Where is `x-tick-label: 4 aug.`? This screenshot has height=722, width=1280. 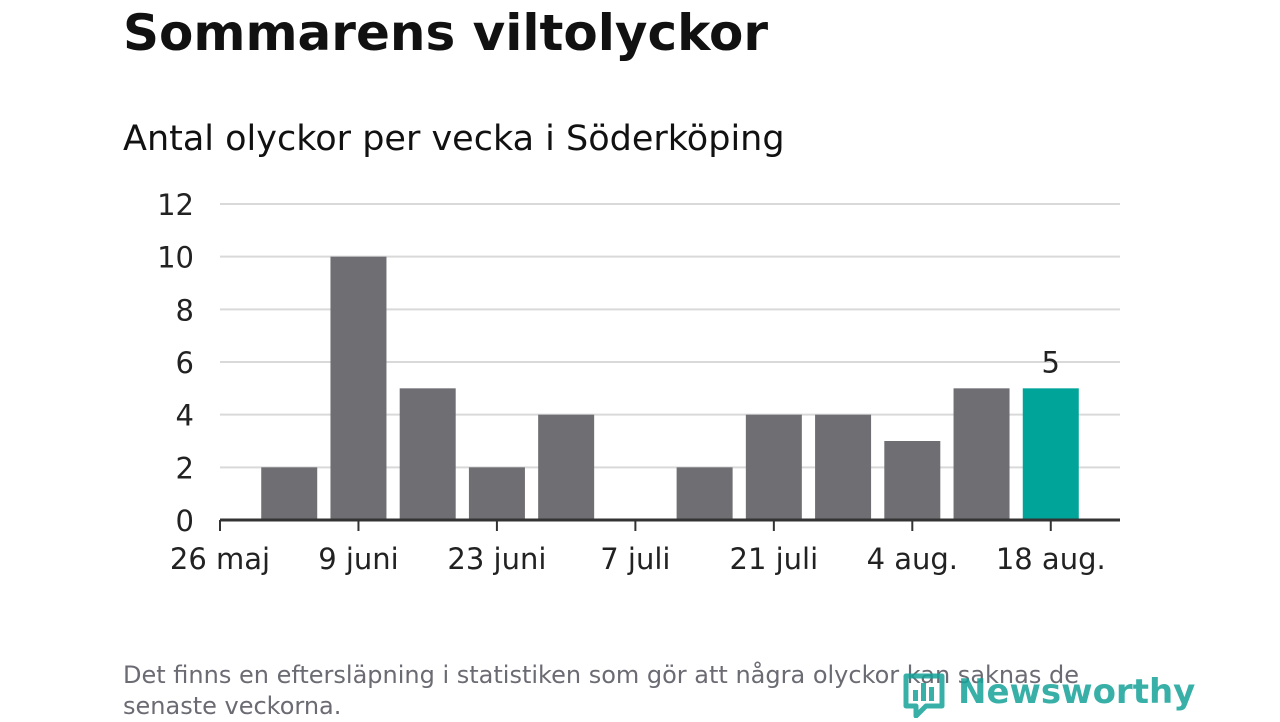
x-tick-label: 4 aug. is located at coordinates (912, 559).